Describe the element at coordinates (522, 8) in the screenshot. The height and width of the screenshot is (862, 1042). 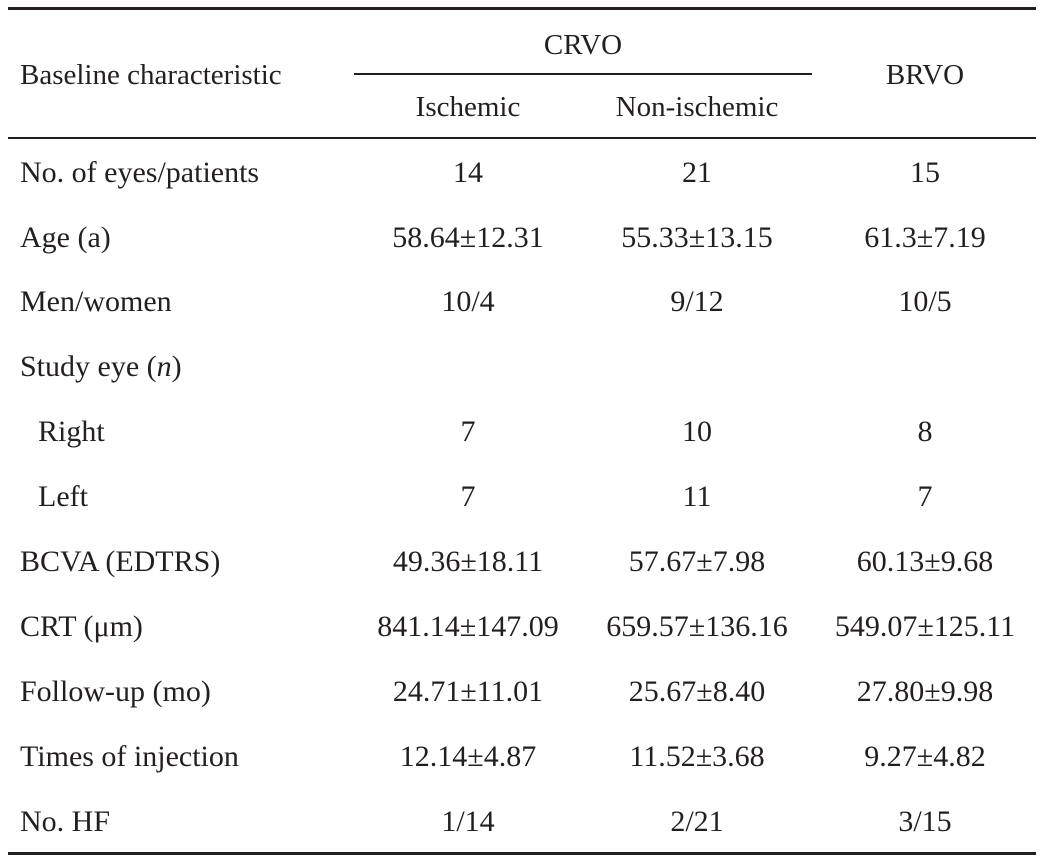
I see `table-top-rule` at that location.